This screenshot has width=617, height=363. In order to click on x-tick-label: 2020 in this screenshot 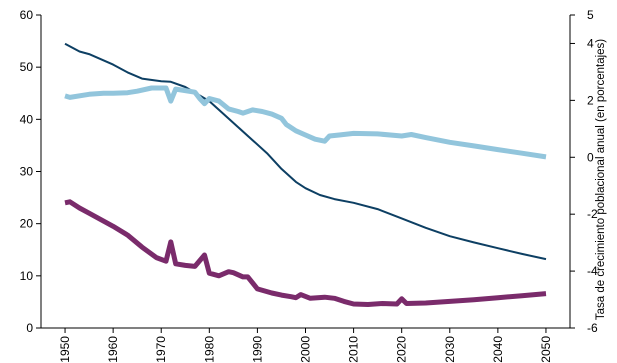, I will do `click(402, 349)`.